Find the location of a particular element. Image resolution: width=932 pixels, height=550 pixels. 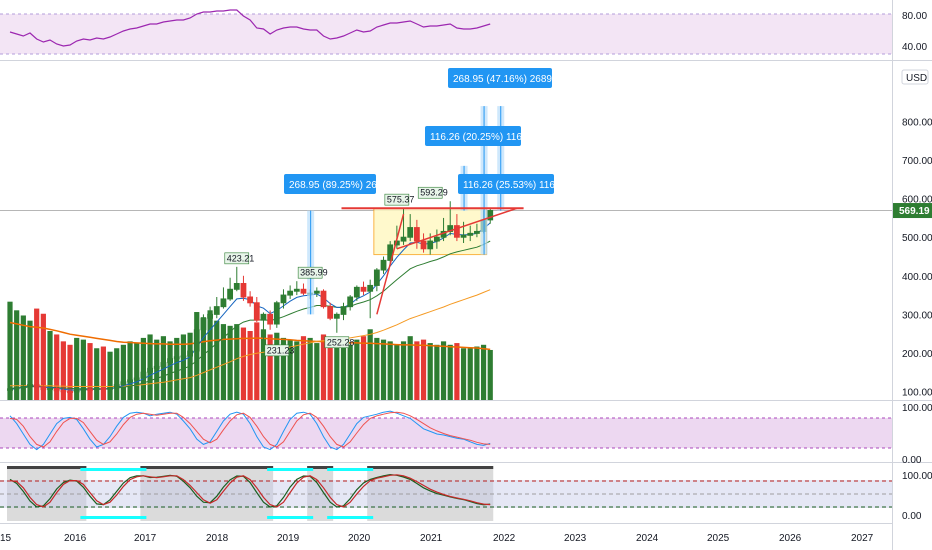

time-label: 2026 is located at coordinates (790, 538).